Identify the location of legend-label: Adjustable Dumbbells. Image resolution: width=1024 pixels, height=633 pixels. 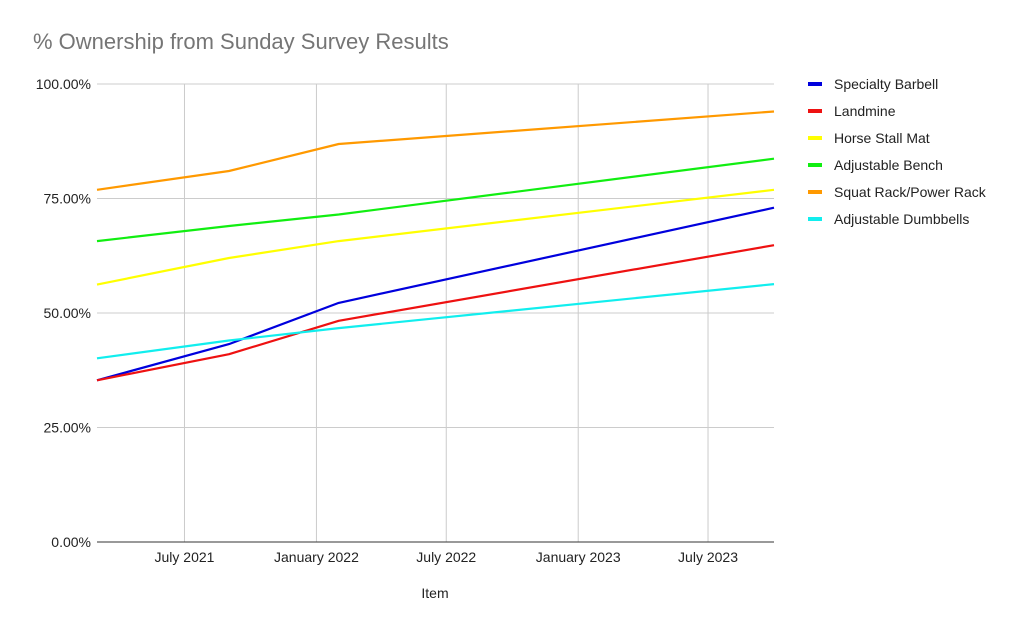
(901, 219).